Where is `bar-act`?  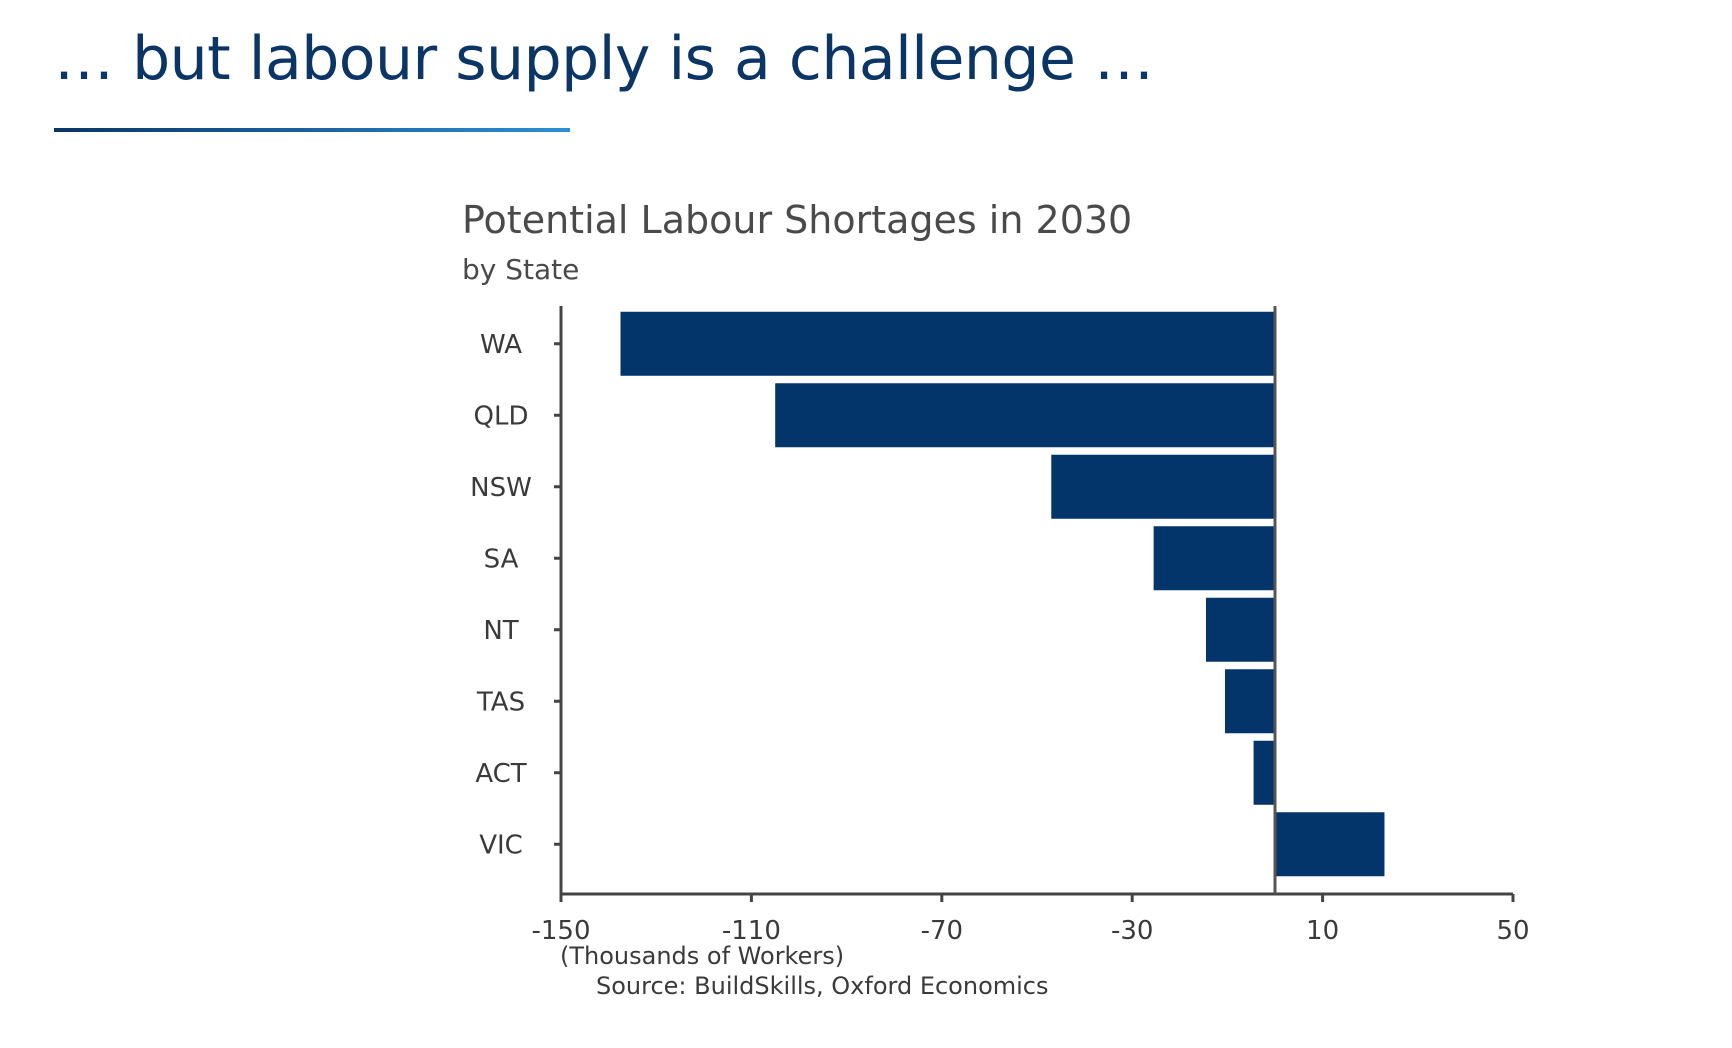
bar-act is located at coordinates (1264, 772).